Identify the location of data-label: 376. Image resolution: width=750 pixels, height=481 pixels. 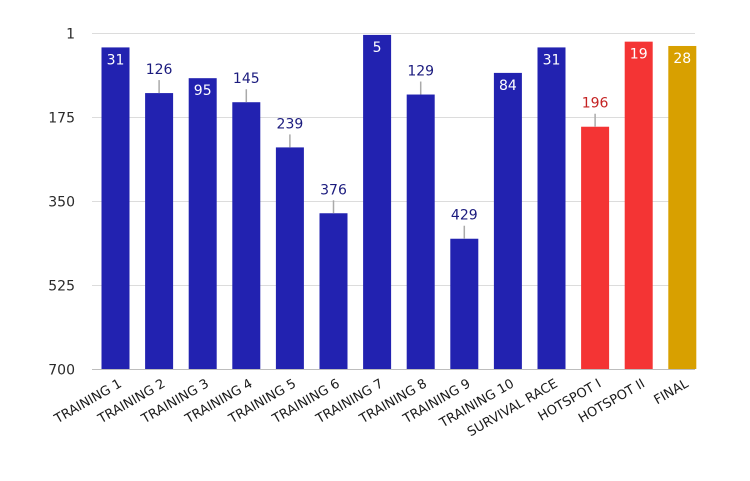
(333, 190).